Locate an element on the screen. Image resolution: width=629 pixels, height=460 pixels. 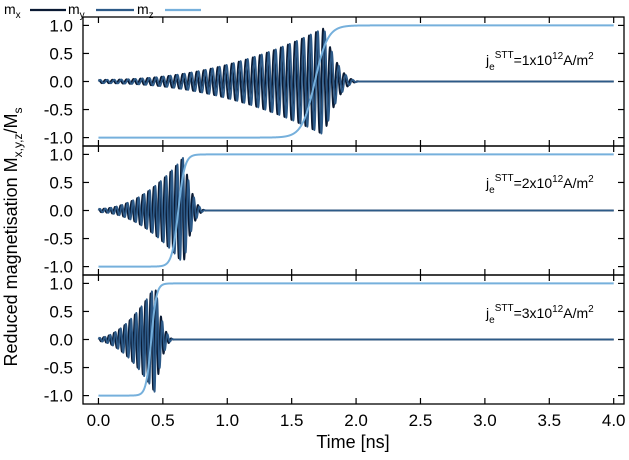
legend-label-my: my is located at coordinates (76, 11).